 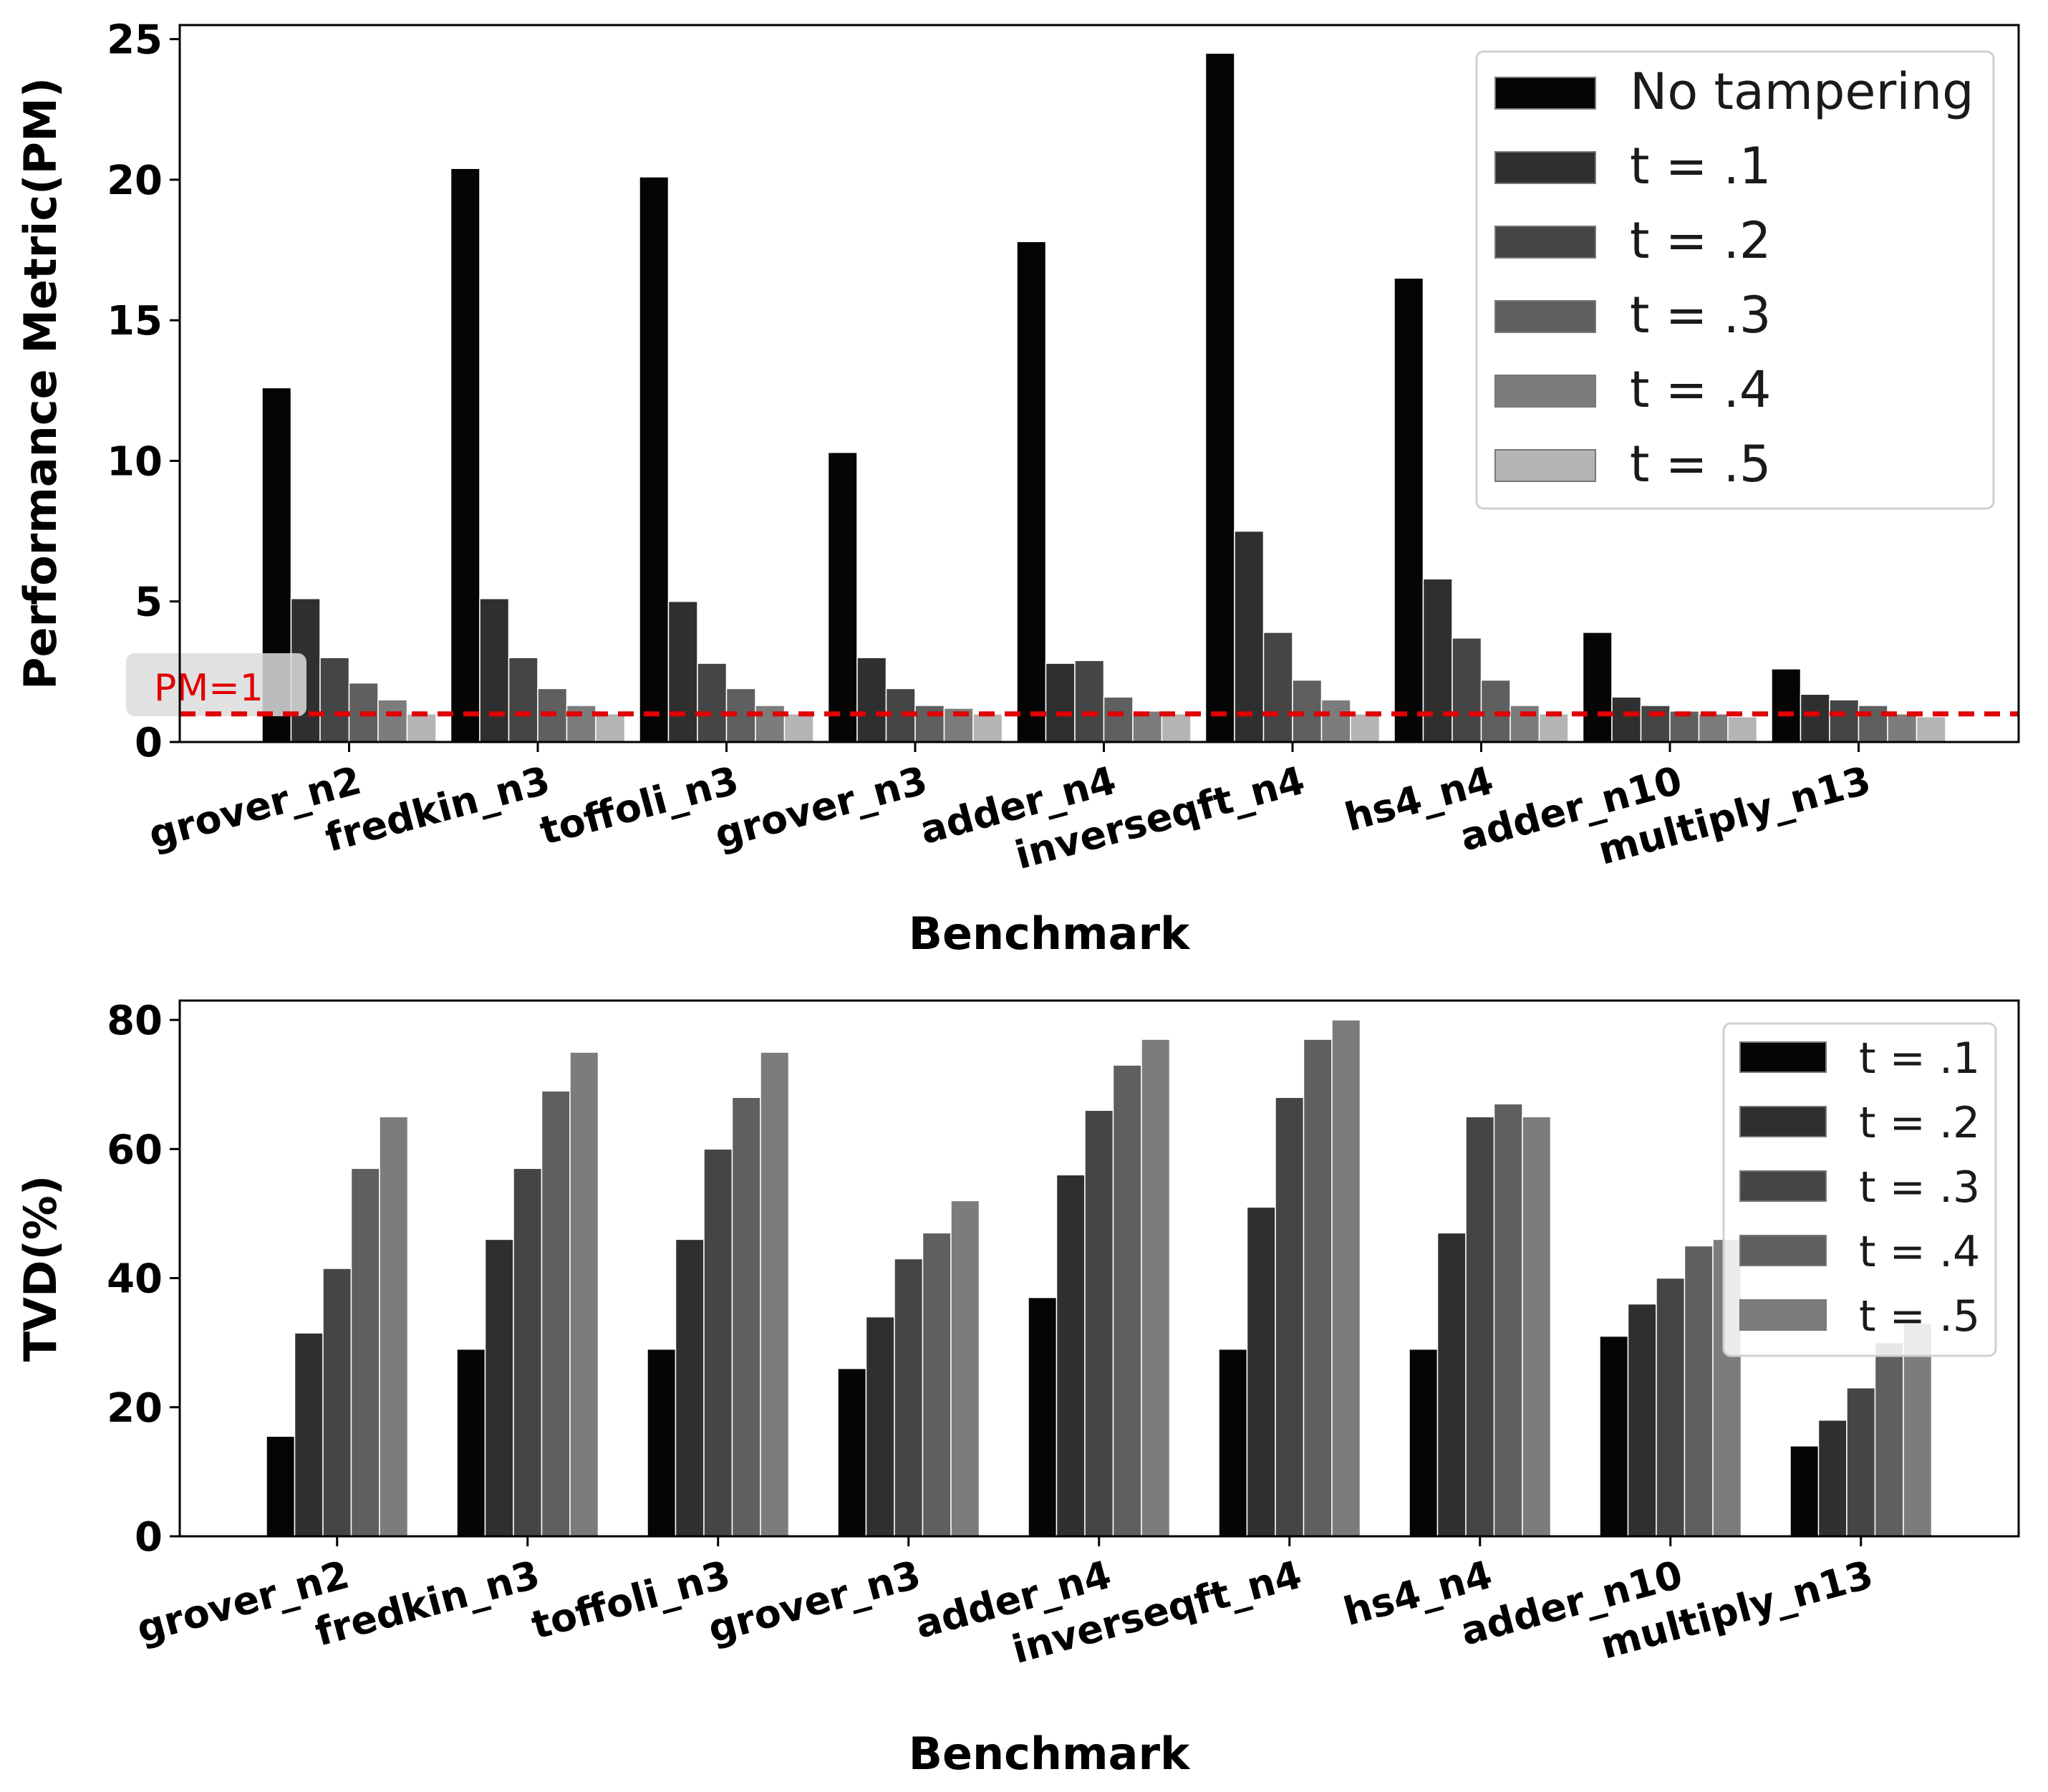 What do you see at coordinates (1700, 390) in the screenshot?
I see `legend-label: t = .4` at bounding box center [1700, 390].